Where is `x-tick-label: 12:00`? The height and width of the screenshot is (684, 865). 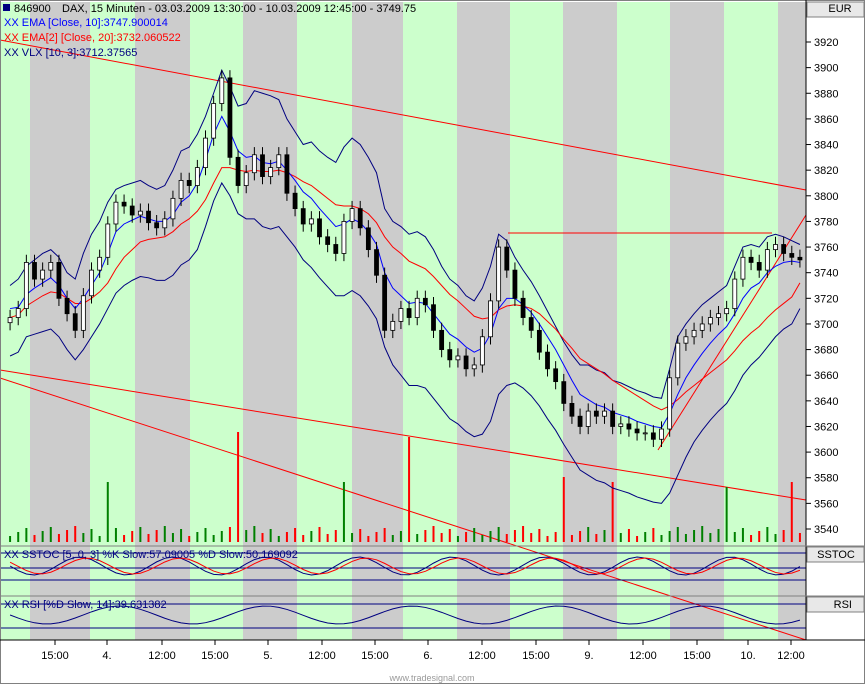 x-tick-label: 12:00 is located at coordinates (322, 656).